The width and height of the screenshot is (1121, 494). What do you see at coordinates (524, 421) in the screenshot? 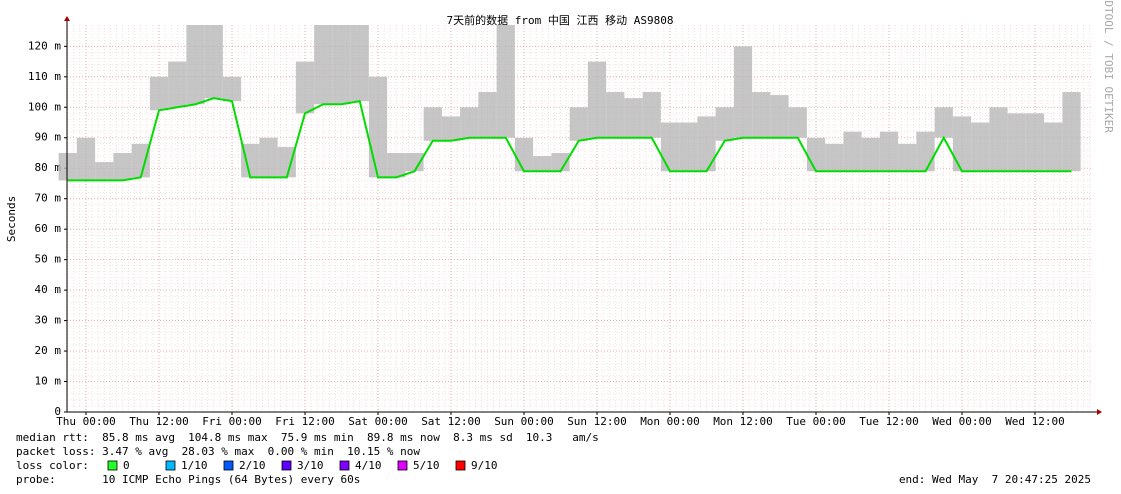
I see `x-tick-label: Sun 00:00` at bounding box center [524, 421].